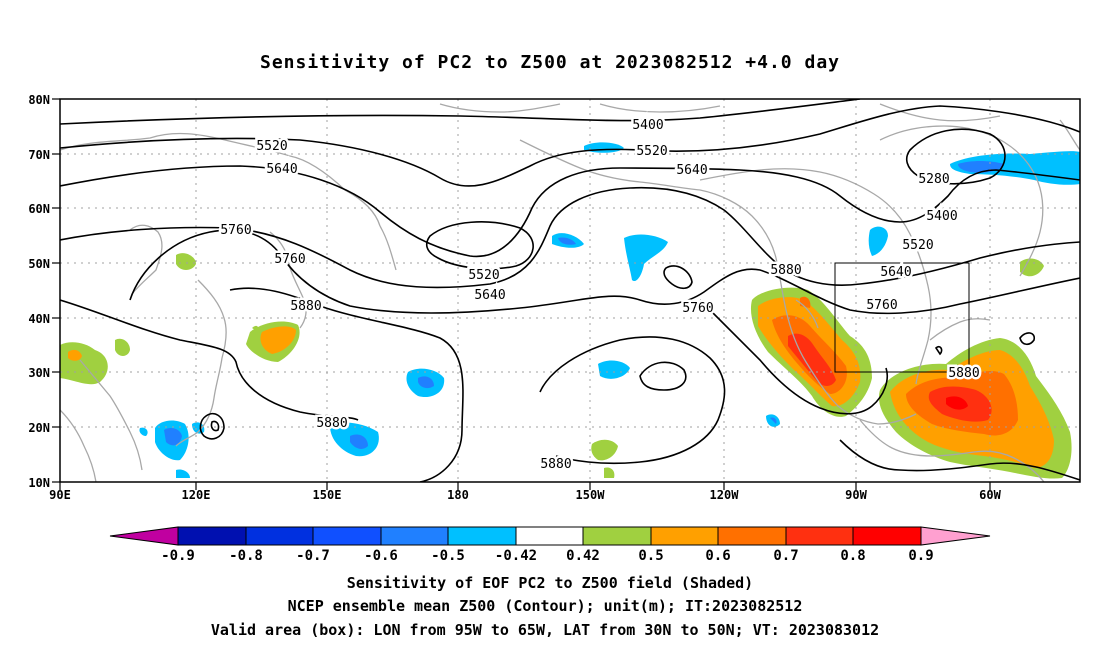  What do you see at coordinates (39, 264) in the screenshot?
I see `lat-label: 50N` at bounding box center [39, 264].